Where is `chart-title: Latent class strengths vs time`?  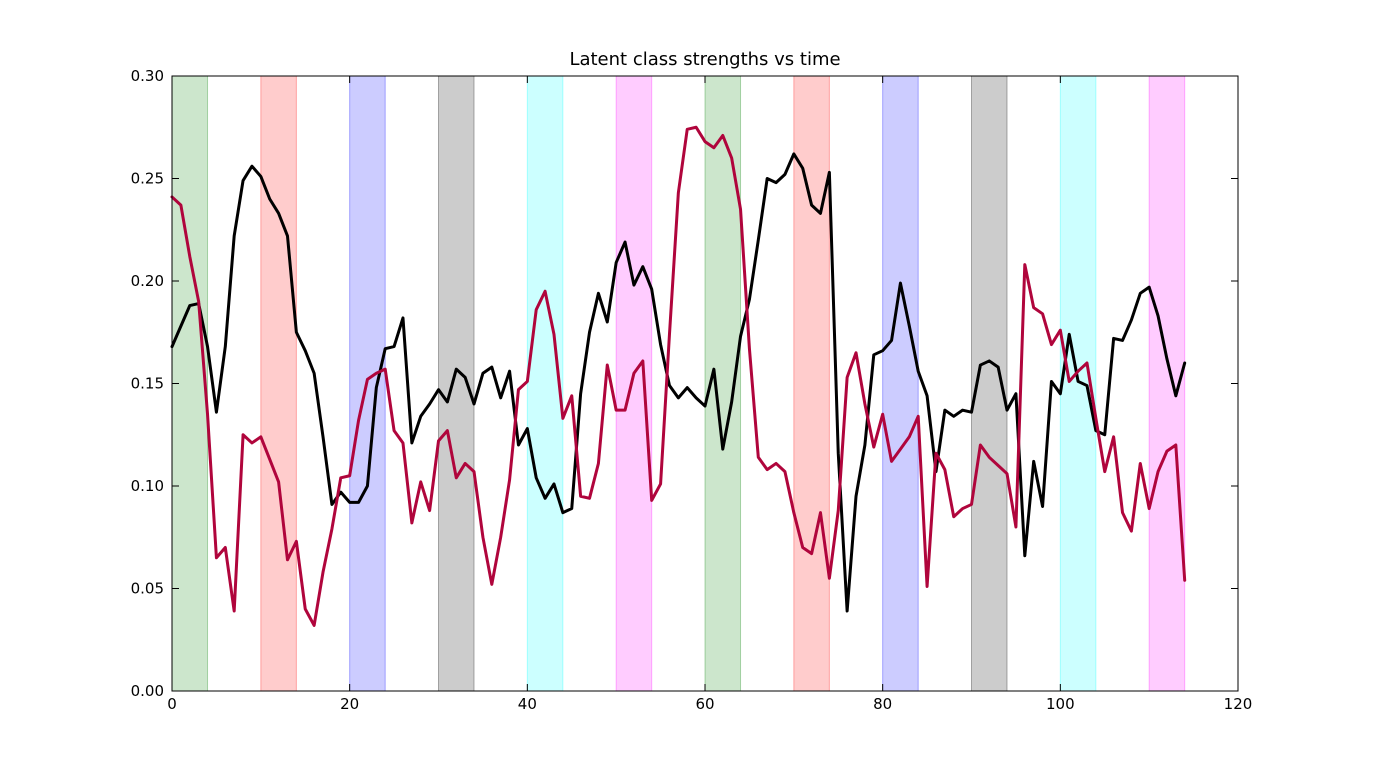
chart-title: Latent class strengths vs time is located at coordinates (704, 59).